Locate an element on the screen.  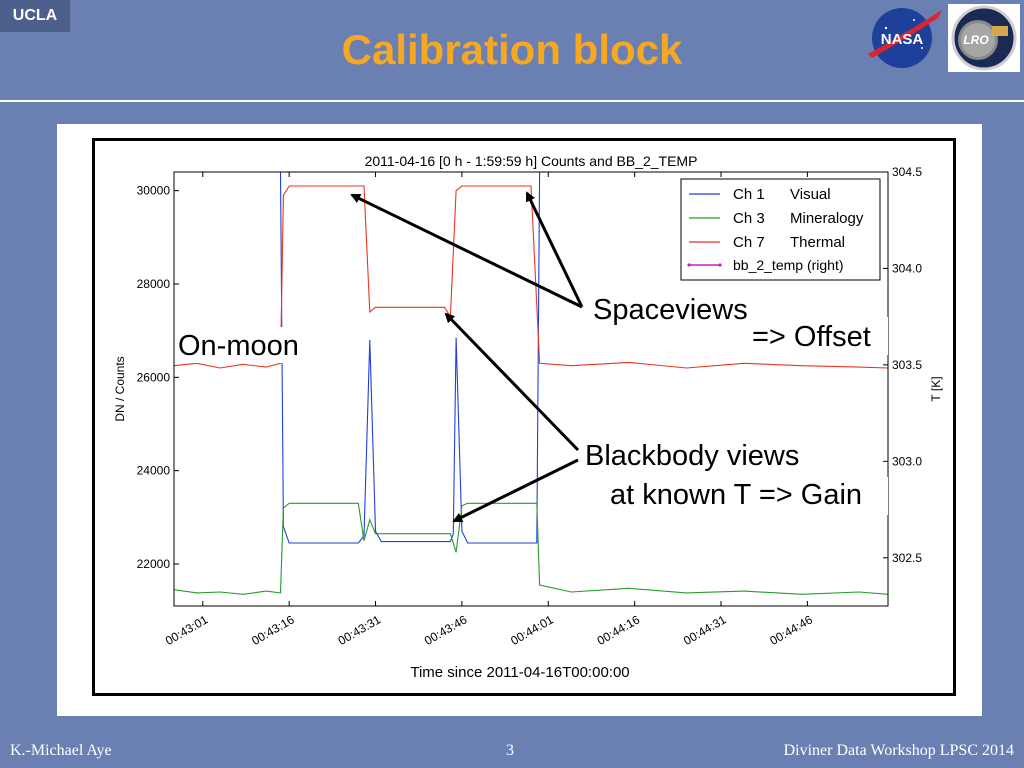
y2-tick-label-1: 303.0 is located at coordinates (907, 461).